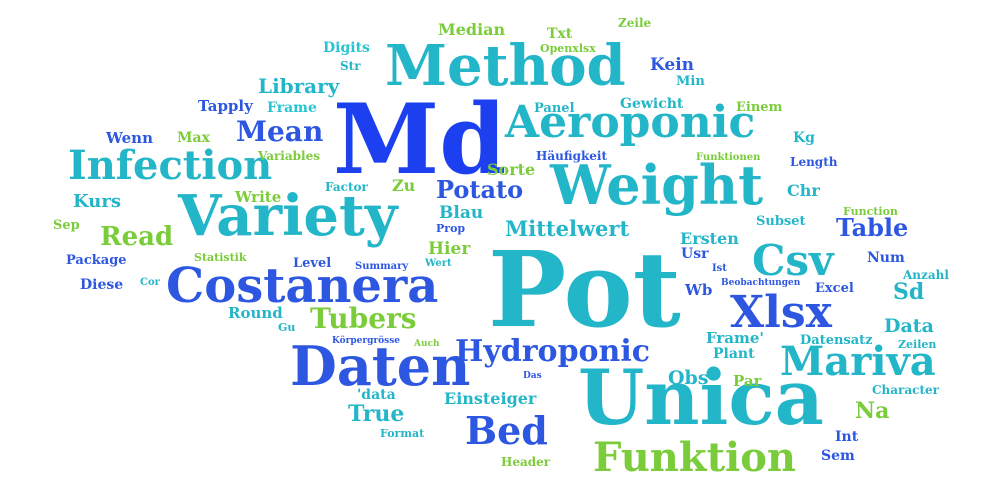  What do you see at coordinates (289, 156) in the screenshot?
I see `word-variables: Variables` at bounding box center [289, 156].